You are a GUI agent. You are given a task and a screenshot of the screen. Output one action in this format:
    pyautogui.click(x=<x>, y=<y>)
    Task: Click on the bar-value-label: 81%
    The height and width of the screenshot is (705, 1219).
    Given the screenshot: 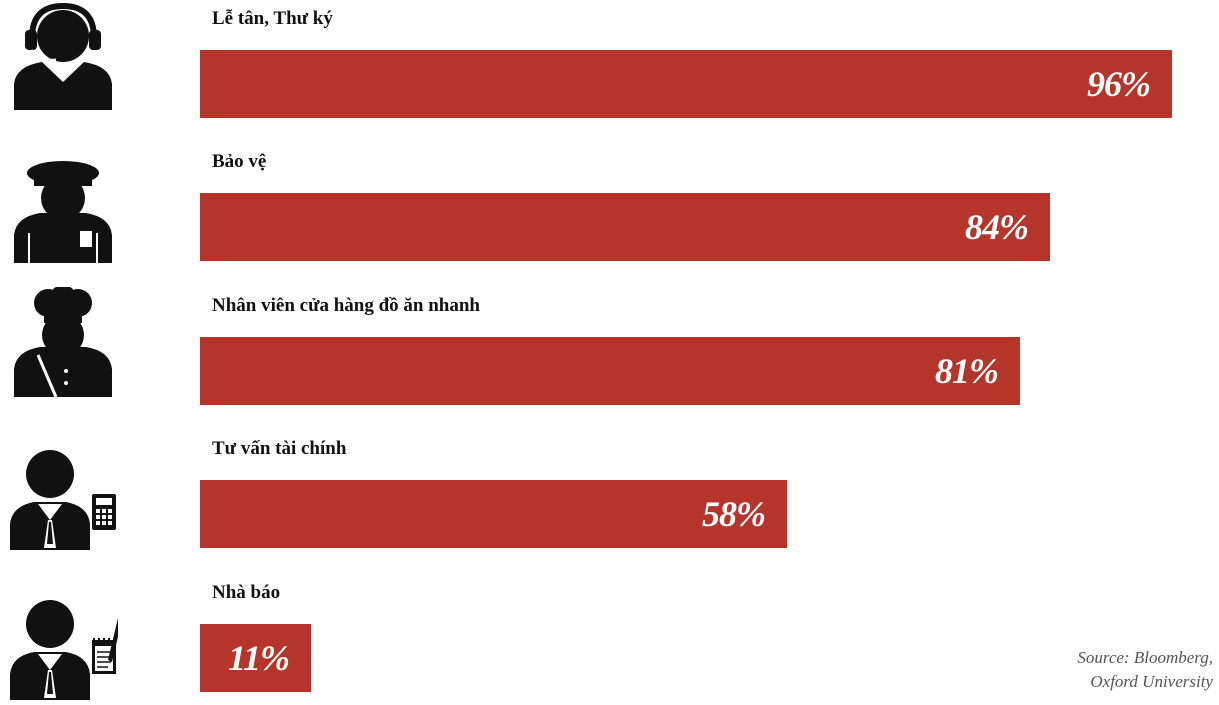 What is the action you would take?
    pyautogui.click(x=967, y=371)
    